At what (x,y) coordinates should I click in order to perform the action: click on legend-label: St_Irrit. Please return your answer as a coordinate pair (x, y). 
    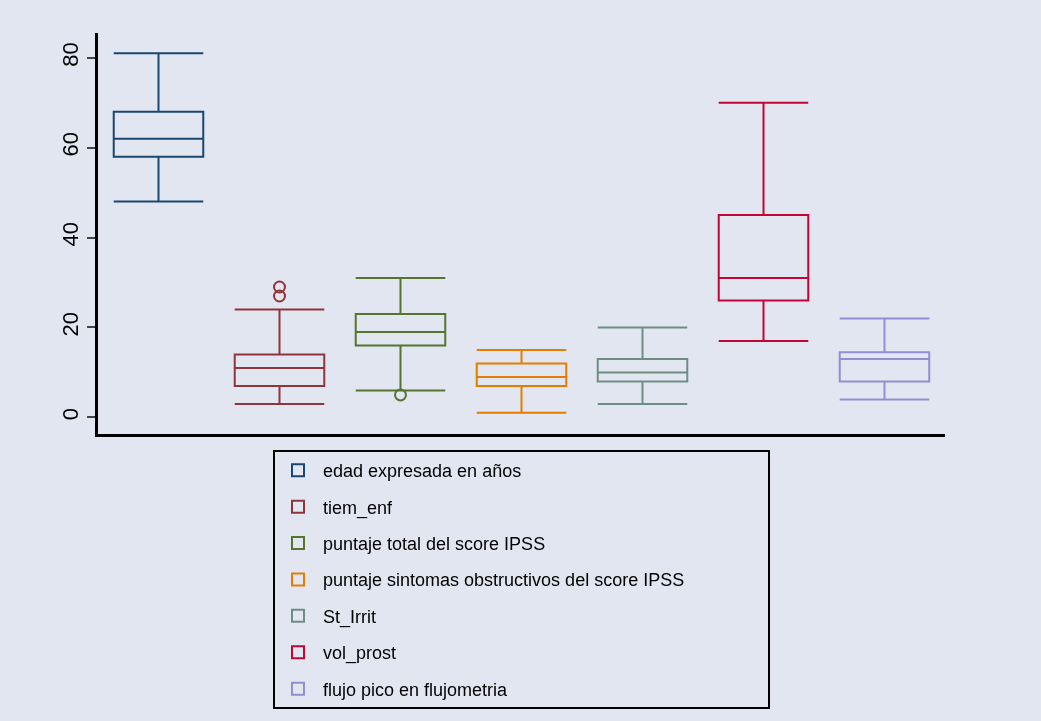
    Looking at the image, I should click on (350, 617).